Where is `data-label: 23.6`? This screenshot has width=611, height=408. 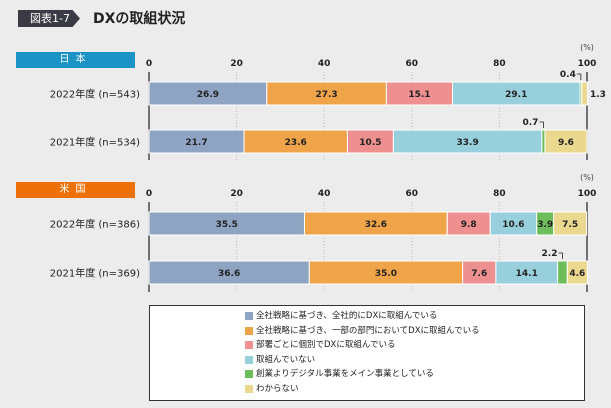
data-label: 23.6 is located at coordinates (296, 143).